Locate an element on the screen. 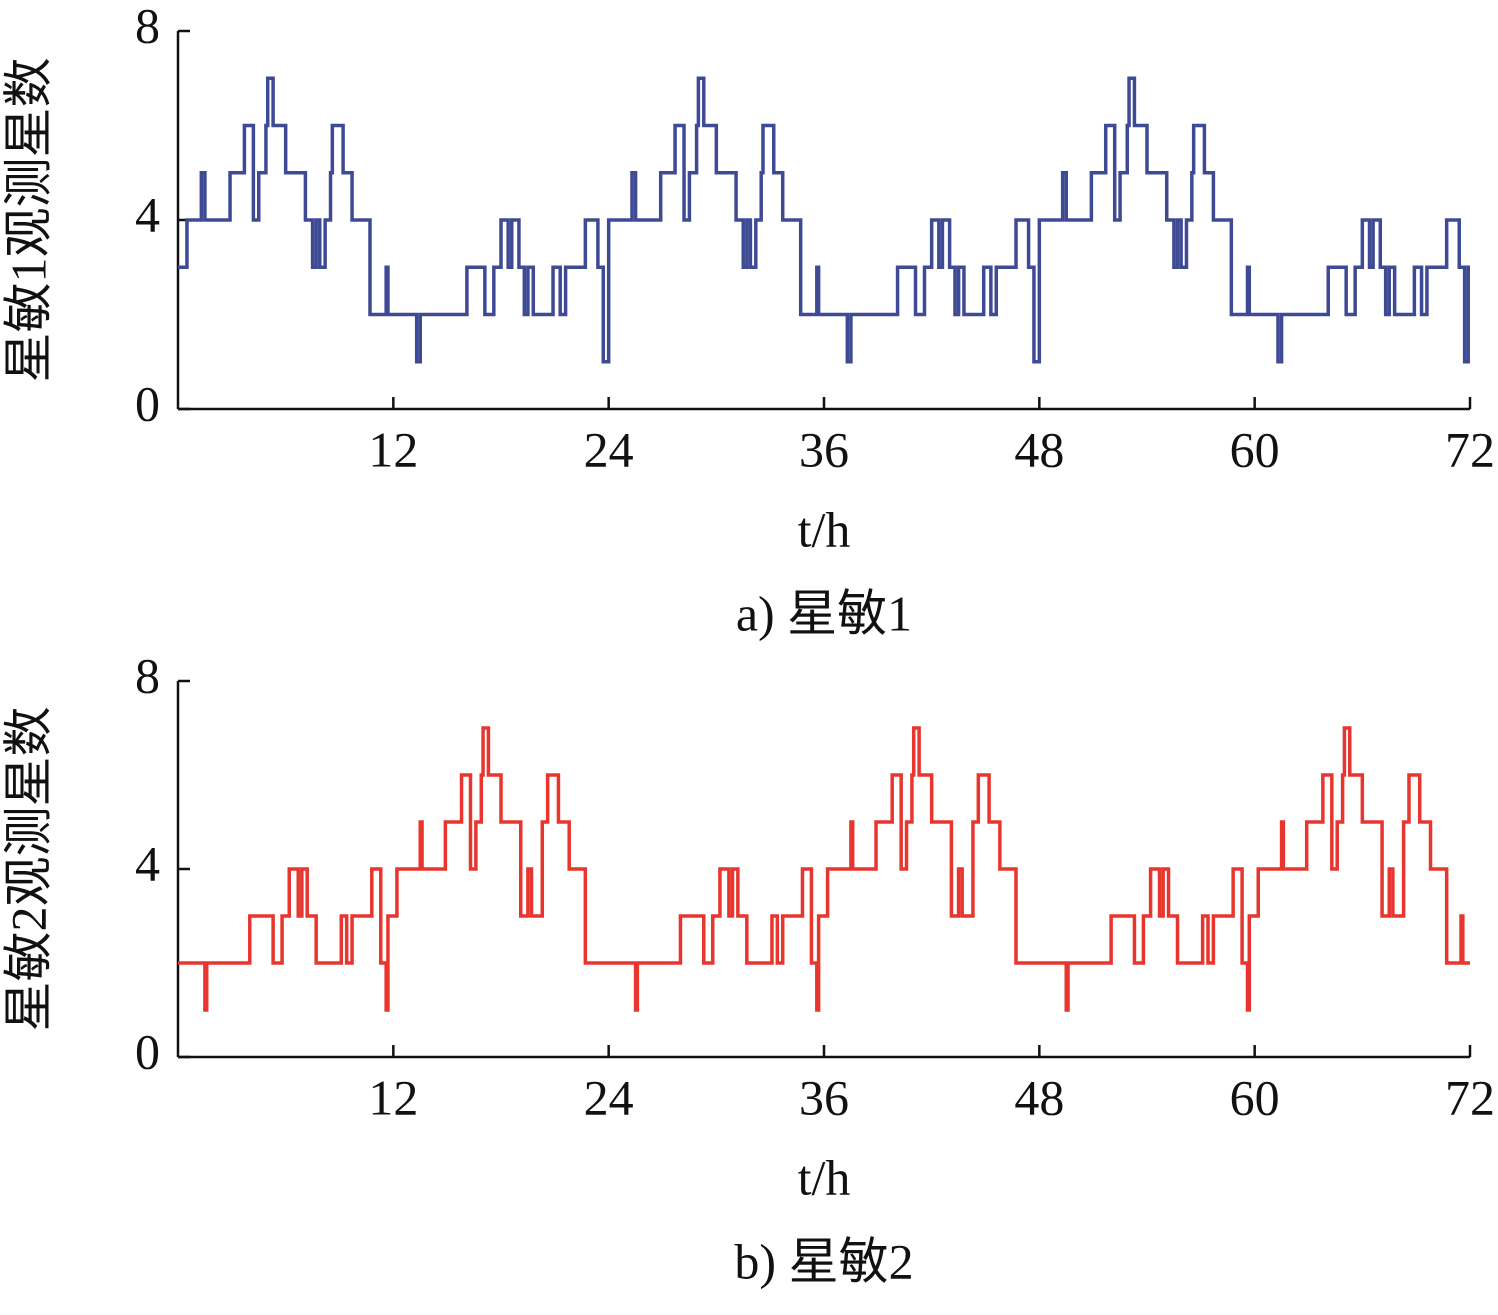 The image size is (1498, 1315). y-axis-label: 星敏2观测星数 is located at coordinates (28, 869).